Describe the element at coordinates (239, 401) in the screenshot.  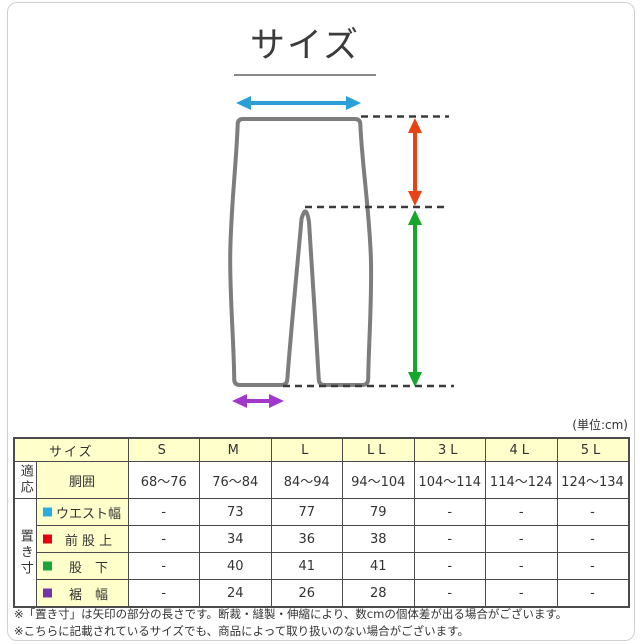
I see `hem-width-arrowhead-left` at that location.